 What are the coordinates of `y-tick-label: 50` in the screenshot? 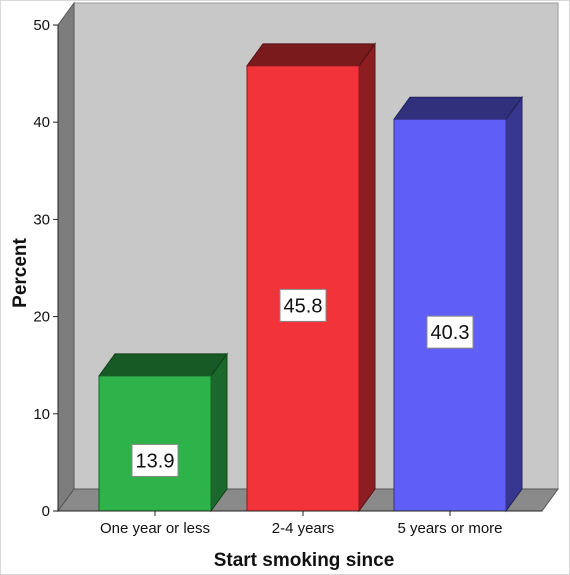 It's located at (41, 25).